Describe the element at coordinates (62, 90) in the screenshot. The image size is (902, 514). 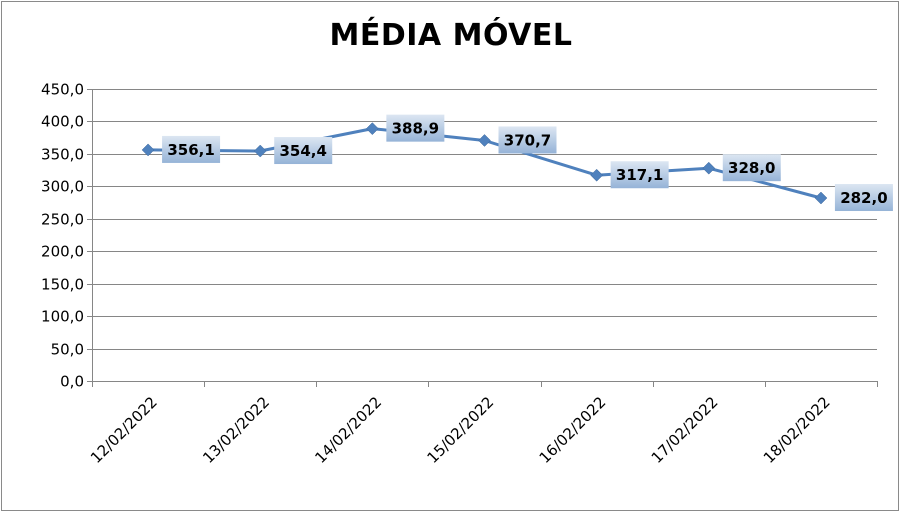
I see `y-tick-label: 450,0` at that location.